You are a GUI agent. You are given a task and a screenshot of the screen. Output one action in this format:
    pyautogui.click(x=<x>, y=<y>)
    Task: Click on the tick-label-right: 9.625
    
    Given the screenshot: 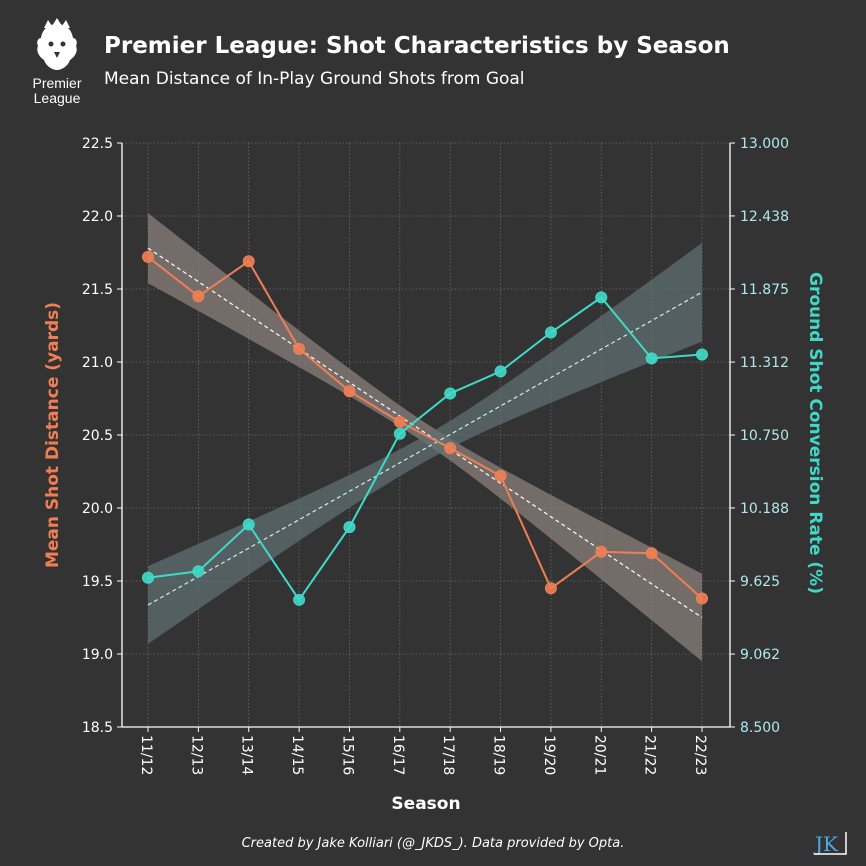 What is the action you would take?
    pyautogui.click(x=760, y=582)
    